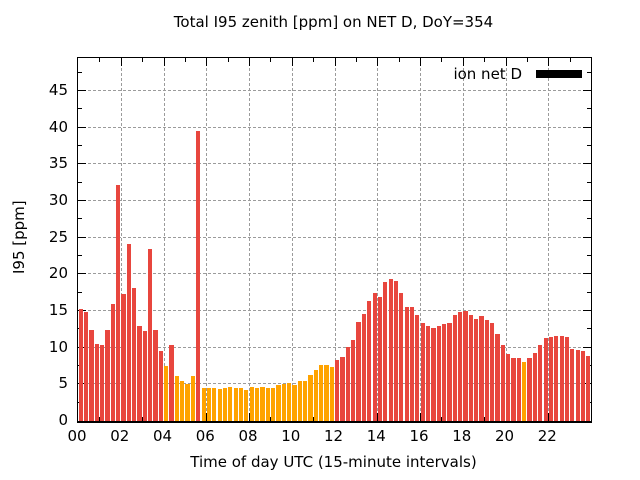  Describe the element at coordinates (333, 462) in the screenshot. I see `x-axis-label: Time of day UTC (15-minute intervals)` at that location.